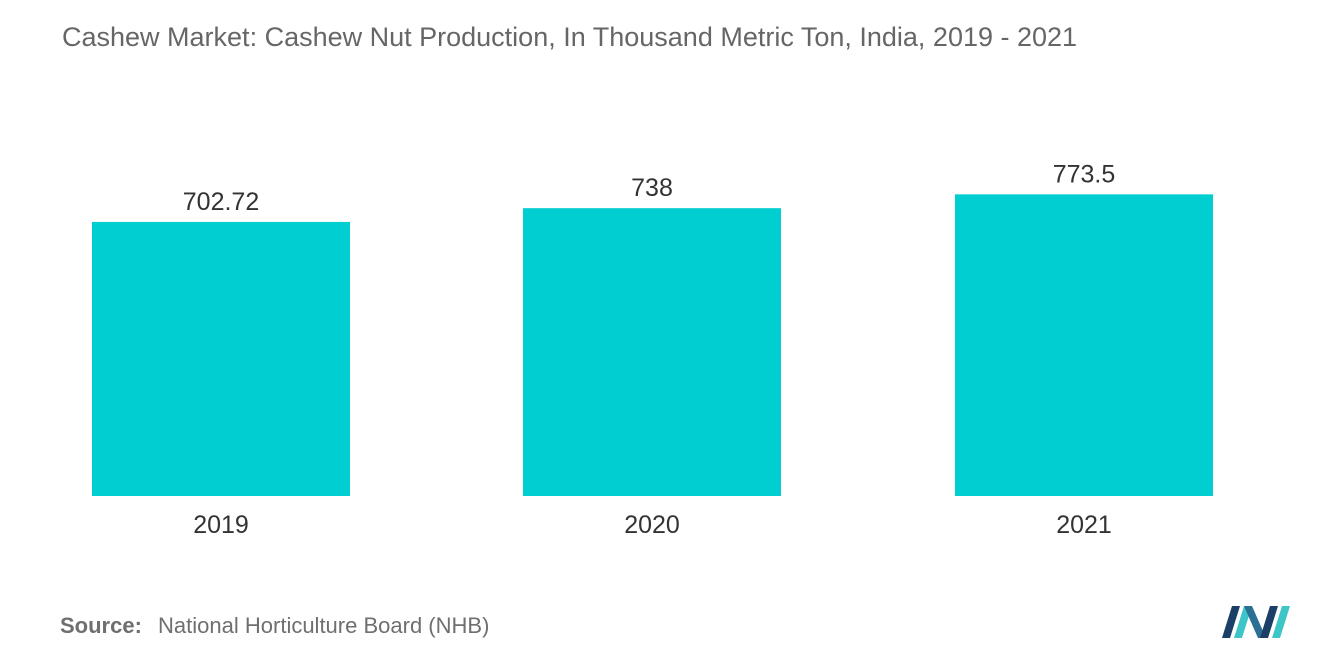  Describe the element at coordinates (101, 625) in the screenshot. I see `source-label: Source:` at that location.